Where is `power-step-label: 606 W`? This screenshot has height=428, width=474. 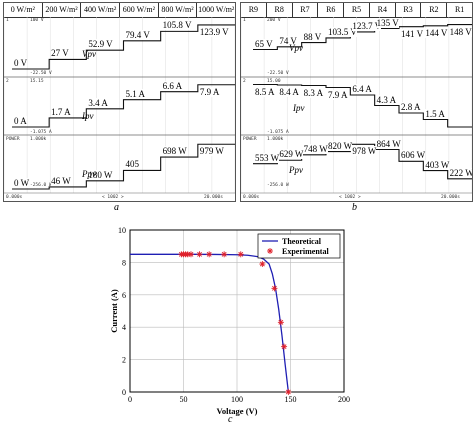 power-step-label: 606 W is located at coordinates (413, 155).